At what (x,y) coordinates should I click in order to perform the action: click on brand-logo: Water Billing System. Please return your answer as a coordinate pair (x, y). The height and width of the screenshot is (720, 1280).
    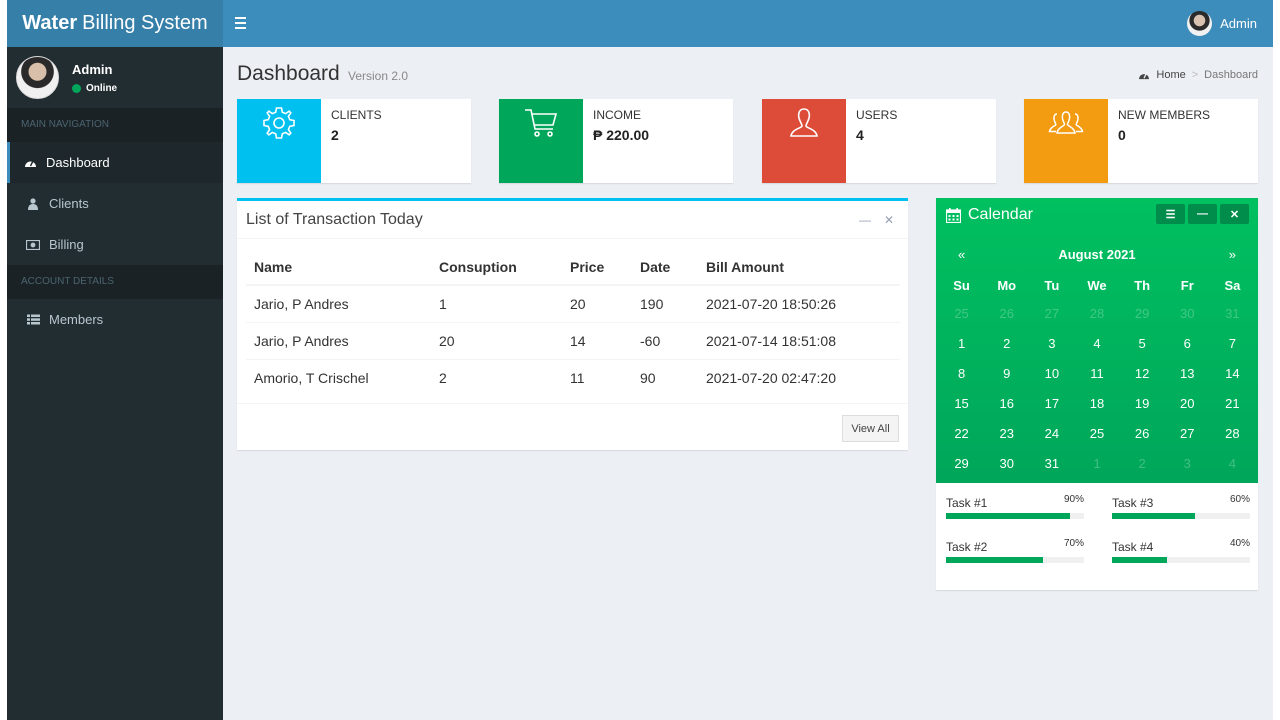
    Looking at the image, I should click on (115, 23).